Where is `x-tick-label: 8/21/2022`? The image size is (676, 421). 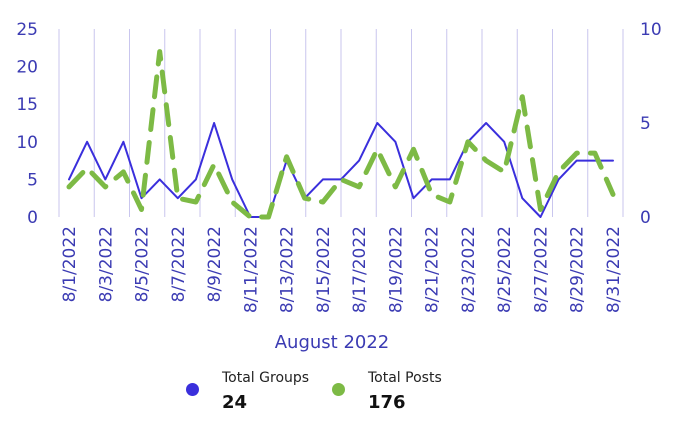
x-tick-label: 8/21/2022 is located at coordinates (433, 269).